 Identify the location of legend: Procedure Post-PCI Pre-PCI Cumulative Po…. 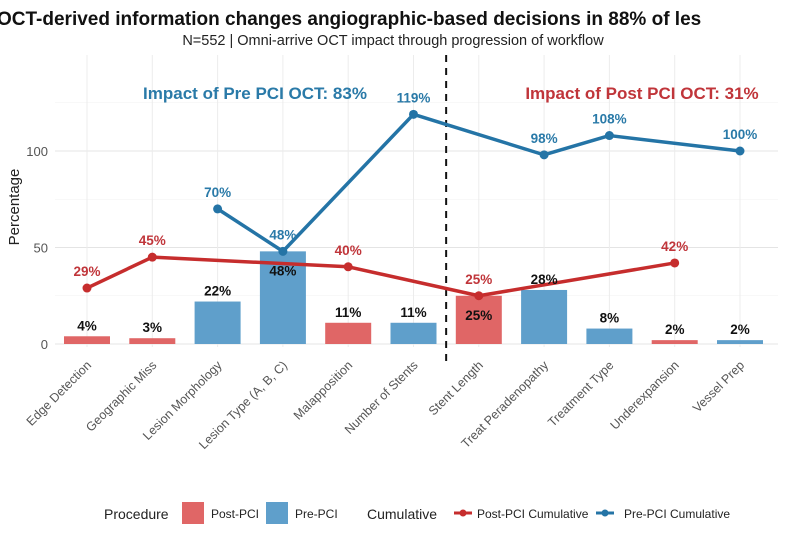
(417, 513).